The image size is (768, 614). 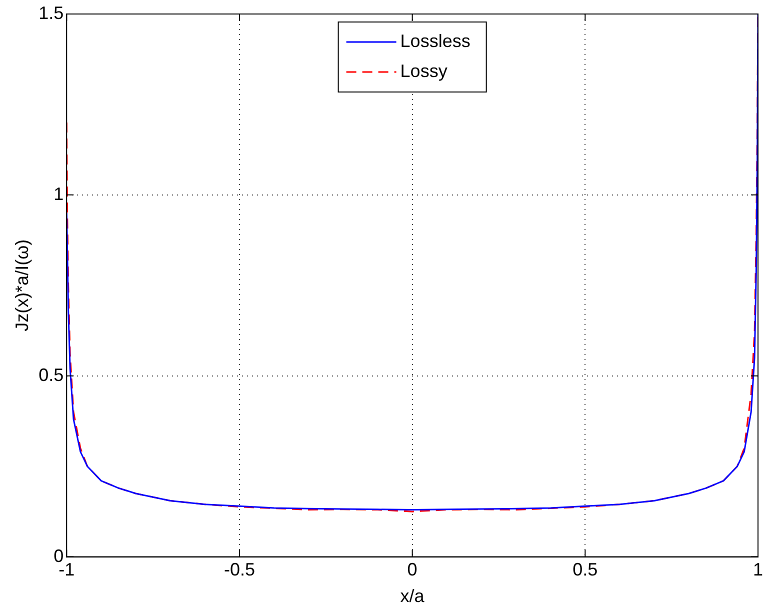 What do you see at coordinates (585, 570) in the screenshot?
I see `x-tick-label: 0.5` at bounding box center [585, 570].